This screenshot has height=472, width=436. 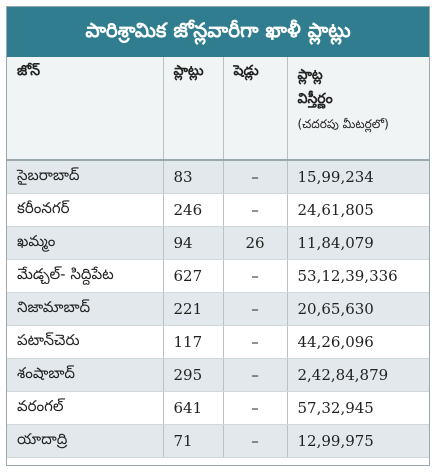 I want to click on table-row: పటాన్‌చెరు 117–44,26,096, so click(x=218, y=342).